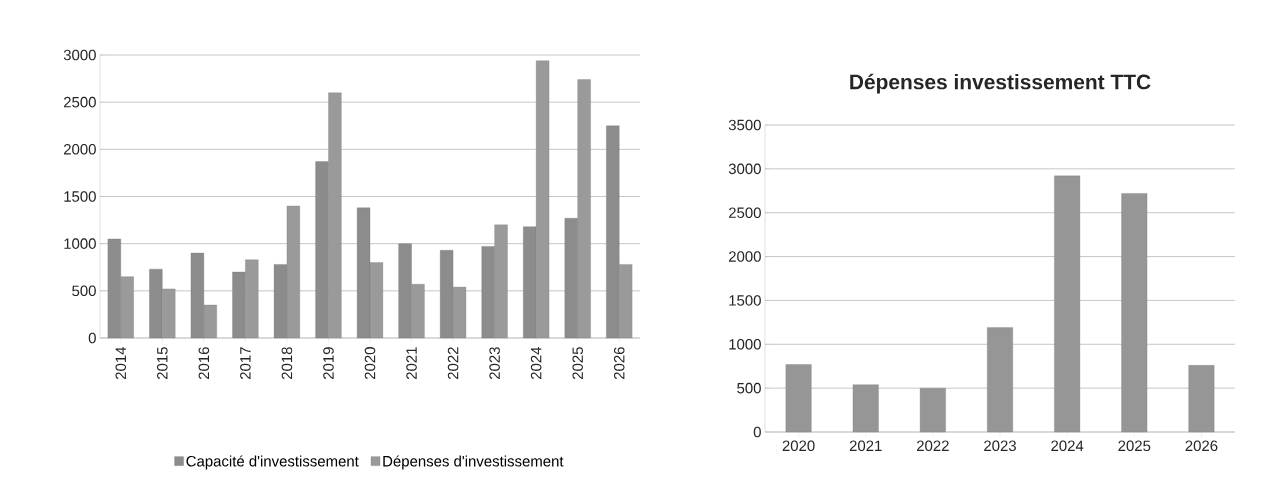 The height and width of the screenshot is (489, 1288). Describe the element at coordinates (272, 462) in the screenshot. I see `legend-label: Capacité d'investissement` at that location.